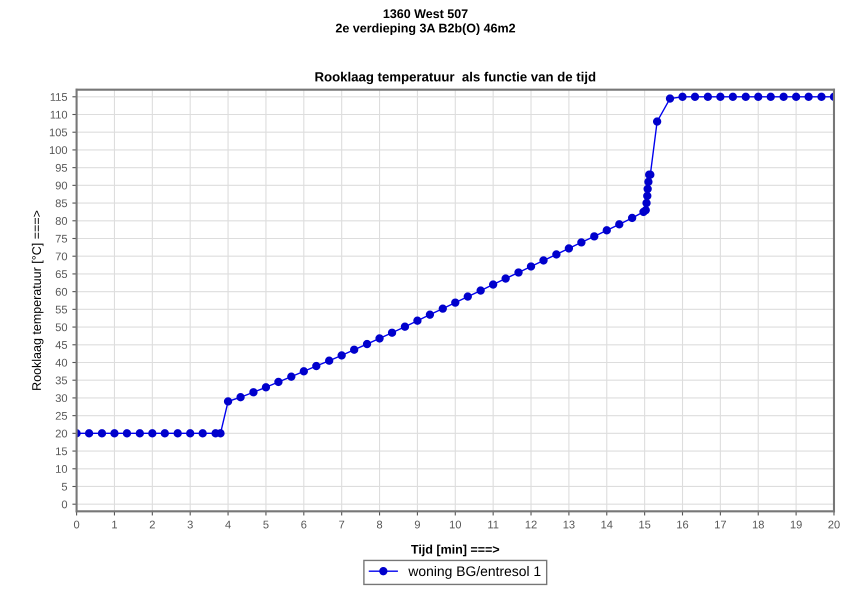  What do you see at coordinates (266, 524) in the screenshot?
I see `x-tick-label: 5` at bounding box center [266, 524].